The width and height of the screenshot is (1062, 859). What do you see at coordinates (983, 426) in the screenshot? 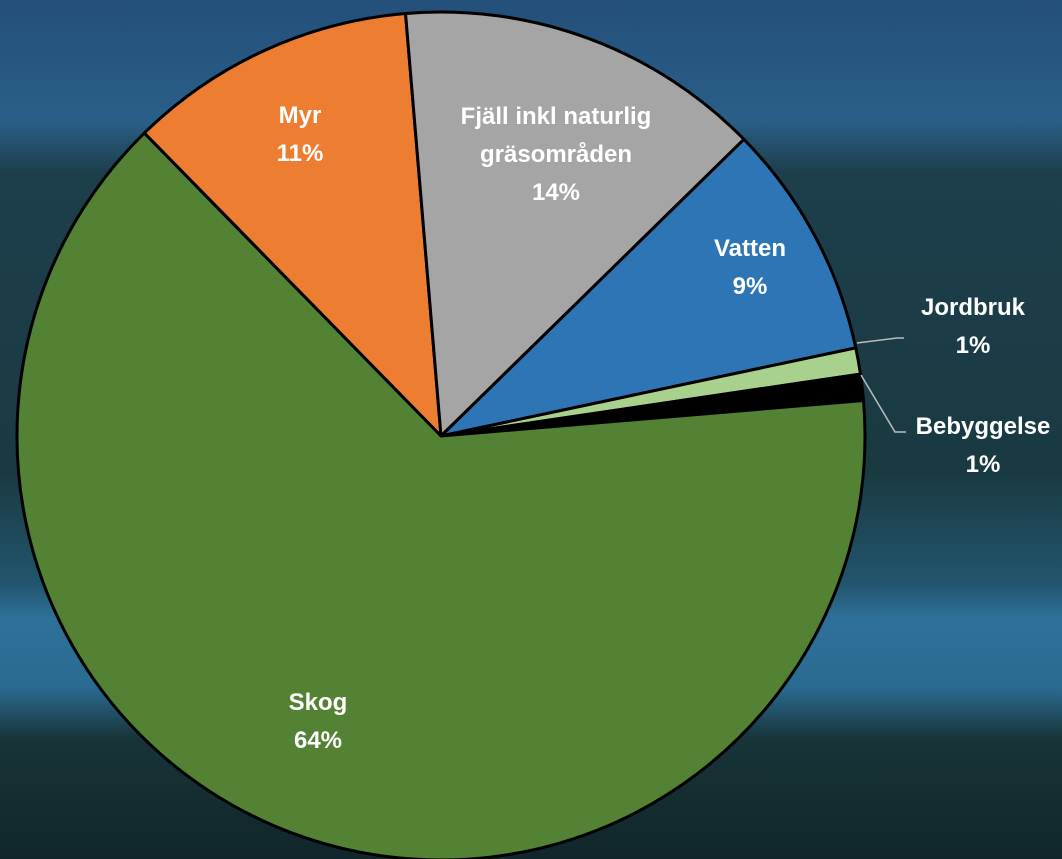
I see `category-label: Bebyggelse` at bounding box center [983, 426].